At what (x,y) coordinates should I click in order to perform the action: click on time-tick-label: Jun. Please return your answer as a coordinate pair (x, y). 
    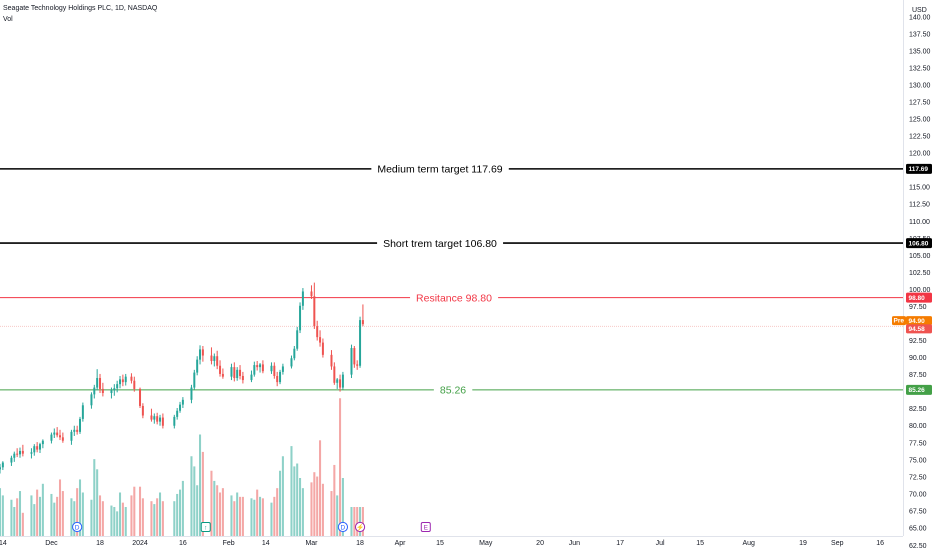
    Looking at the image, I should click on (574, 543).